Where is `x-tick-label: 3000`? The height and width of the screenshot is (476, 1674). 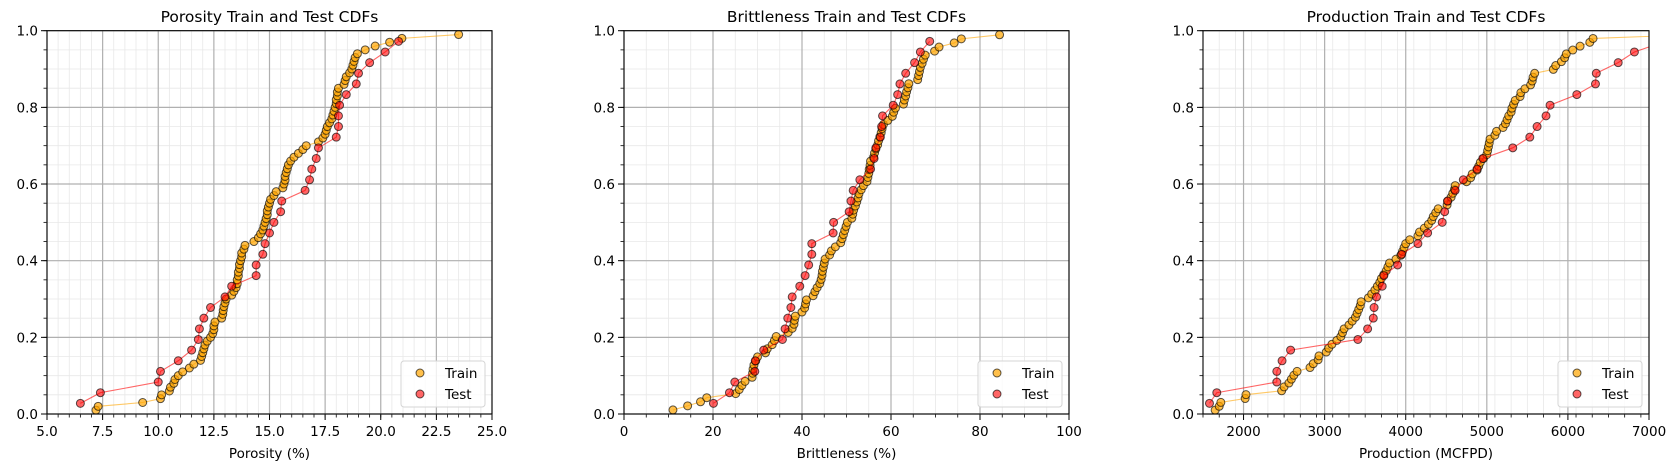 x-tick-label: 3000 is located at coordinates (1324, 432).